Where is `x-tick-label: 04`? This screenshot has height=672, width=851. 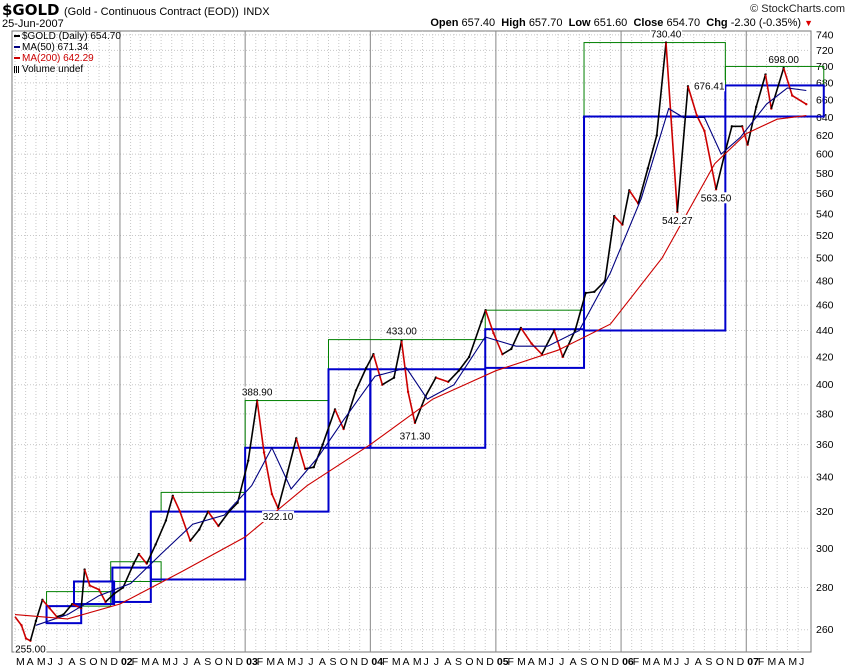 x-tick-label: 04 is located at coordinates (377, 662).